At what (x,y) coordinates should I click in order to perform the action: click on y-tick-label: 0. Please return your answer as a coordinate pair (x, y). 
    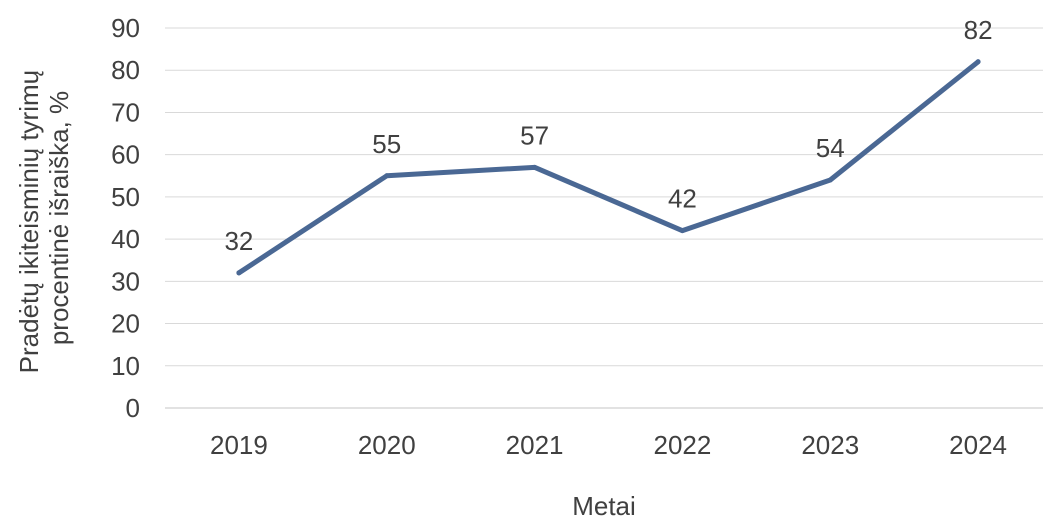
    Looking at the image, I should click on (133, 408).